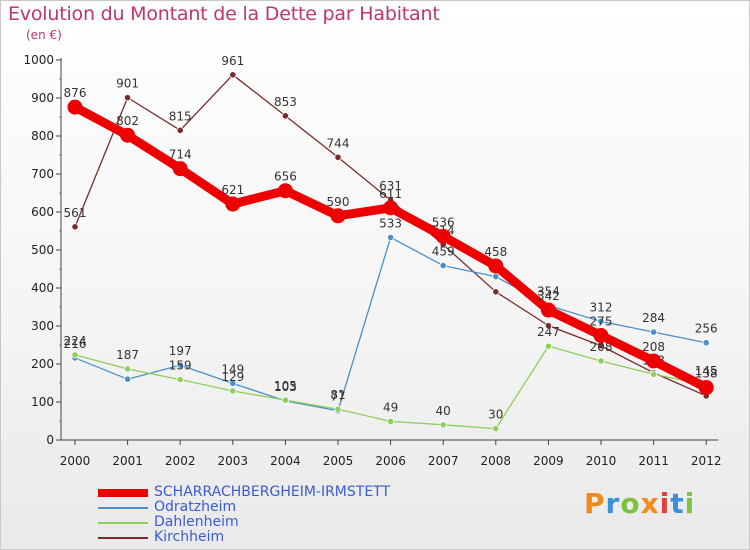 This screenshot has height=550, width=750. Describe the element at coordinates (285, 387) in the screenshot. I see `data-label: 103` at that location.